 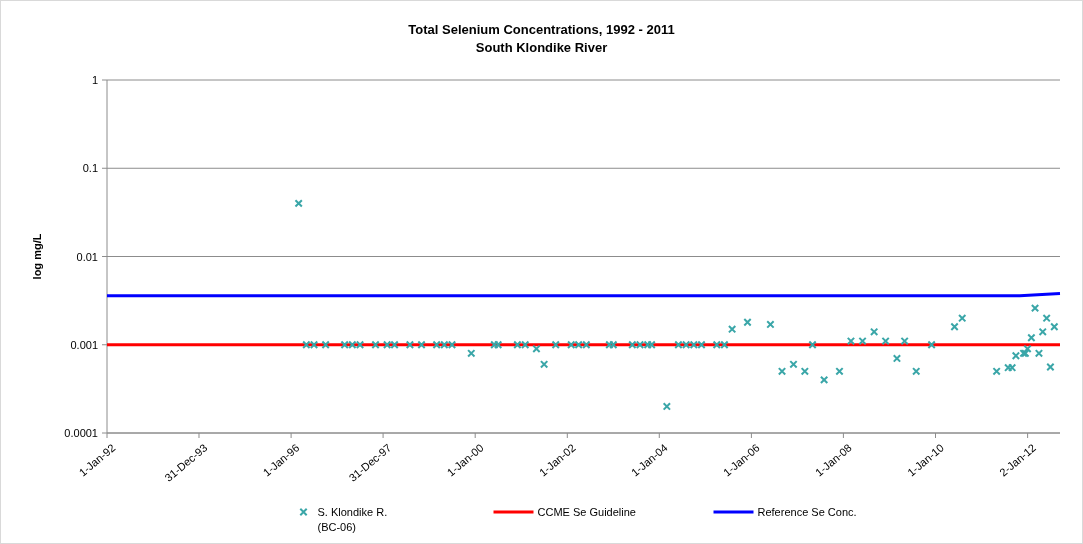 I want to click on chart-title: Total Selenium Concentrations, 1992 - 2011, so click(x=541, y=29).